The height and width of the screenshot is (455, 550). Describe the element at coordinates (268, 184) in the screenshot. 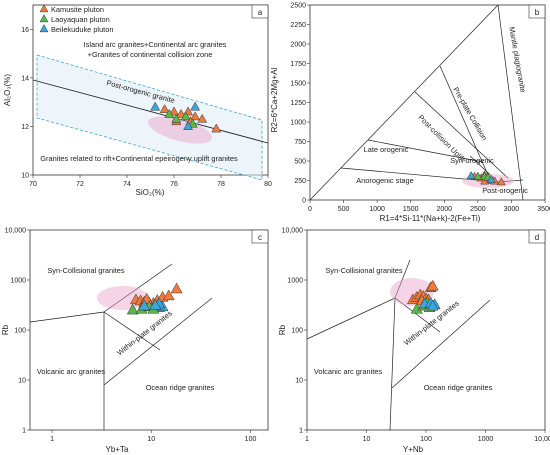

I see `x-tick-label-a-5: 80` at that location.